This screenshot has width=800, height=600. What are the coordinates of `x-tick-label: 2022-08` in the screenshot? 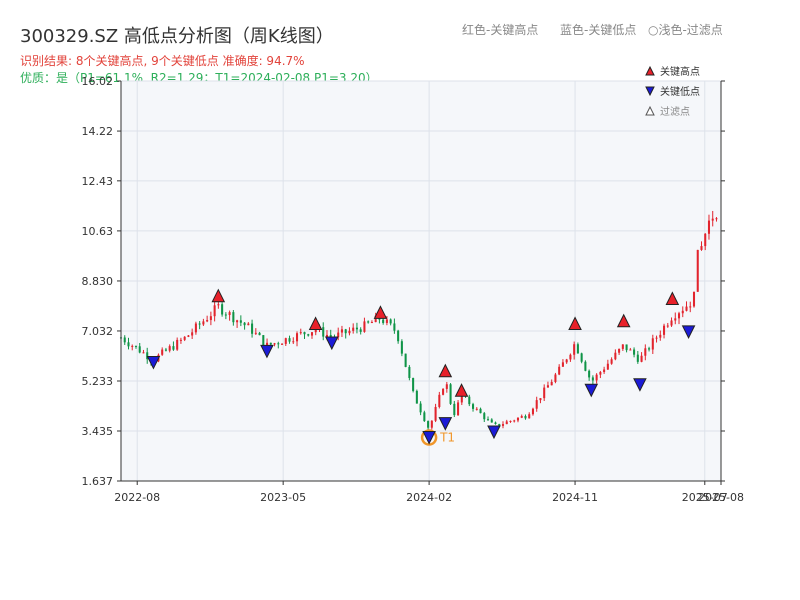 It's located at (137, 497).